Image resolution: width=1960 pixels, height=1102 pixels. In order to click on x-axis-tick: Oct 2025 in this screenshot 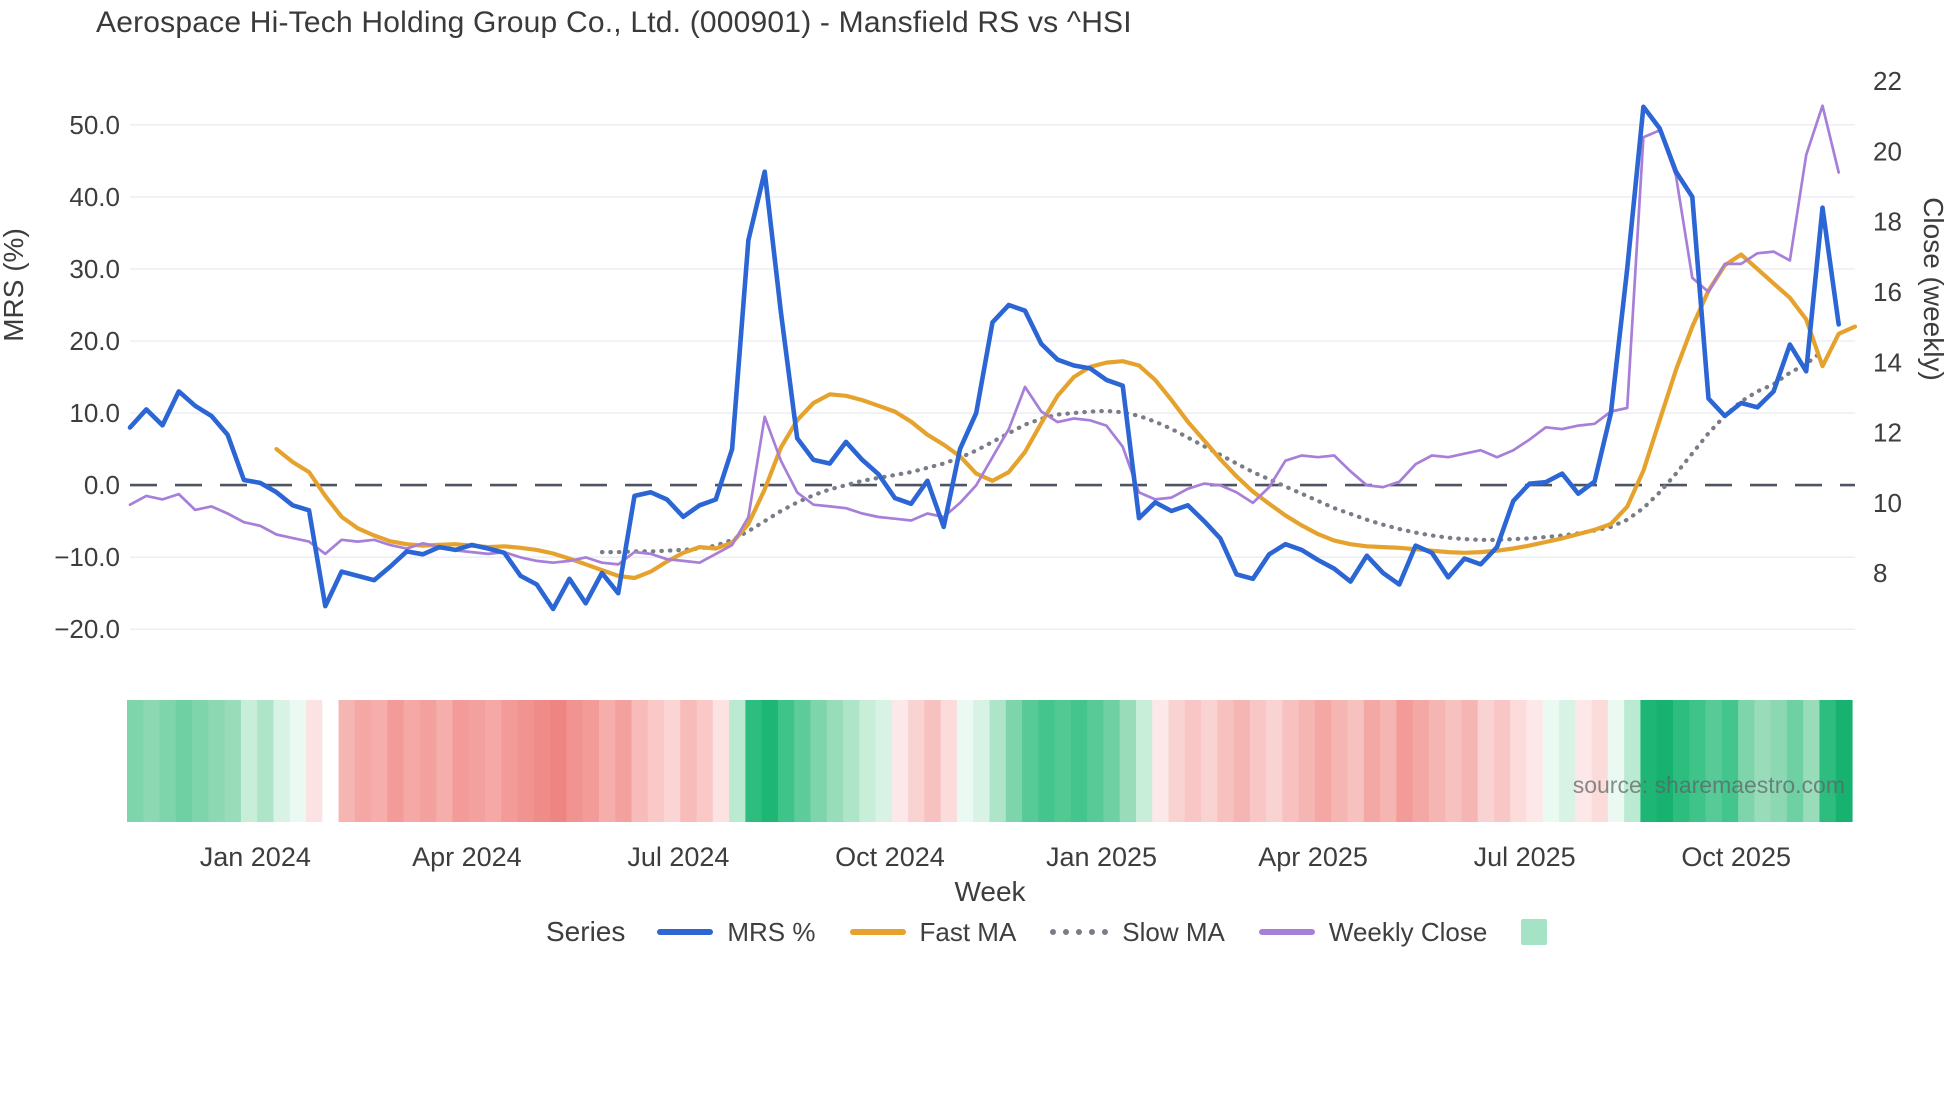, I will do `click(1736, 857)`.